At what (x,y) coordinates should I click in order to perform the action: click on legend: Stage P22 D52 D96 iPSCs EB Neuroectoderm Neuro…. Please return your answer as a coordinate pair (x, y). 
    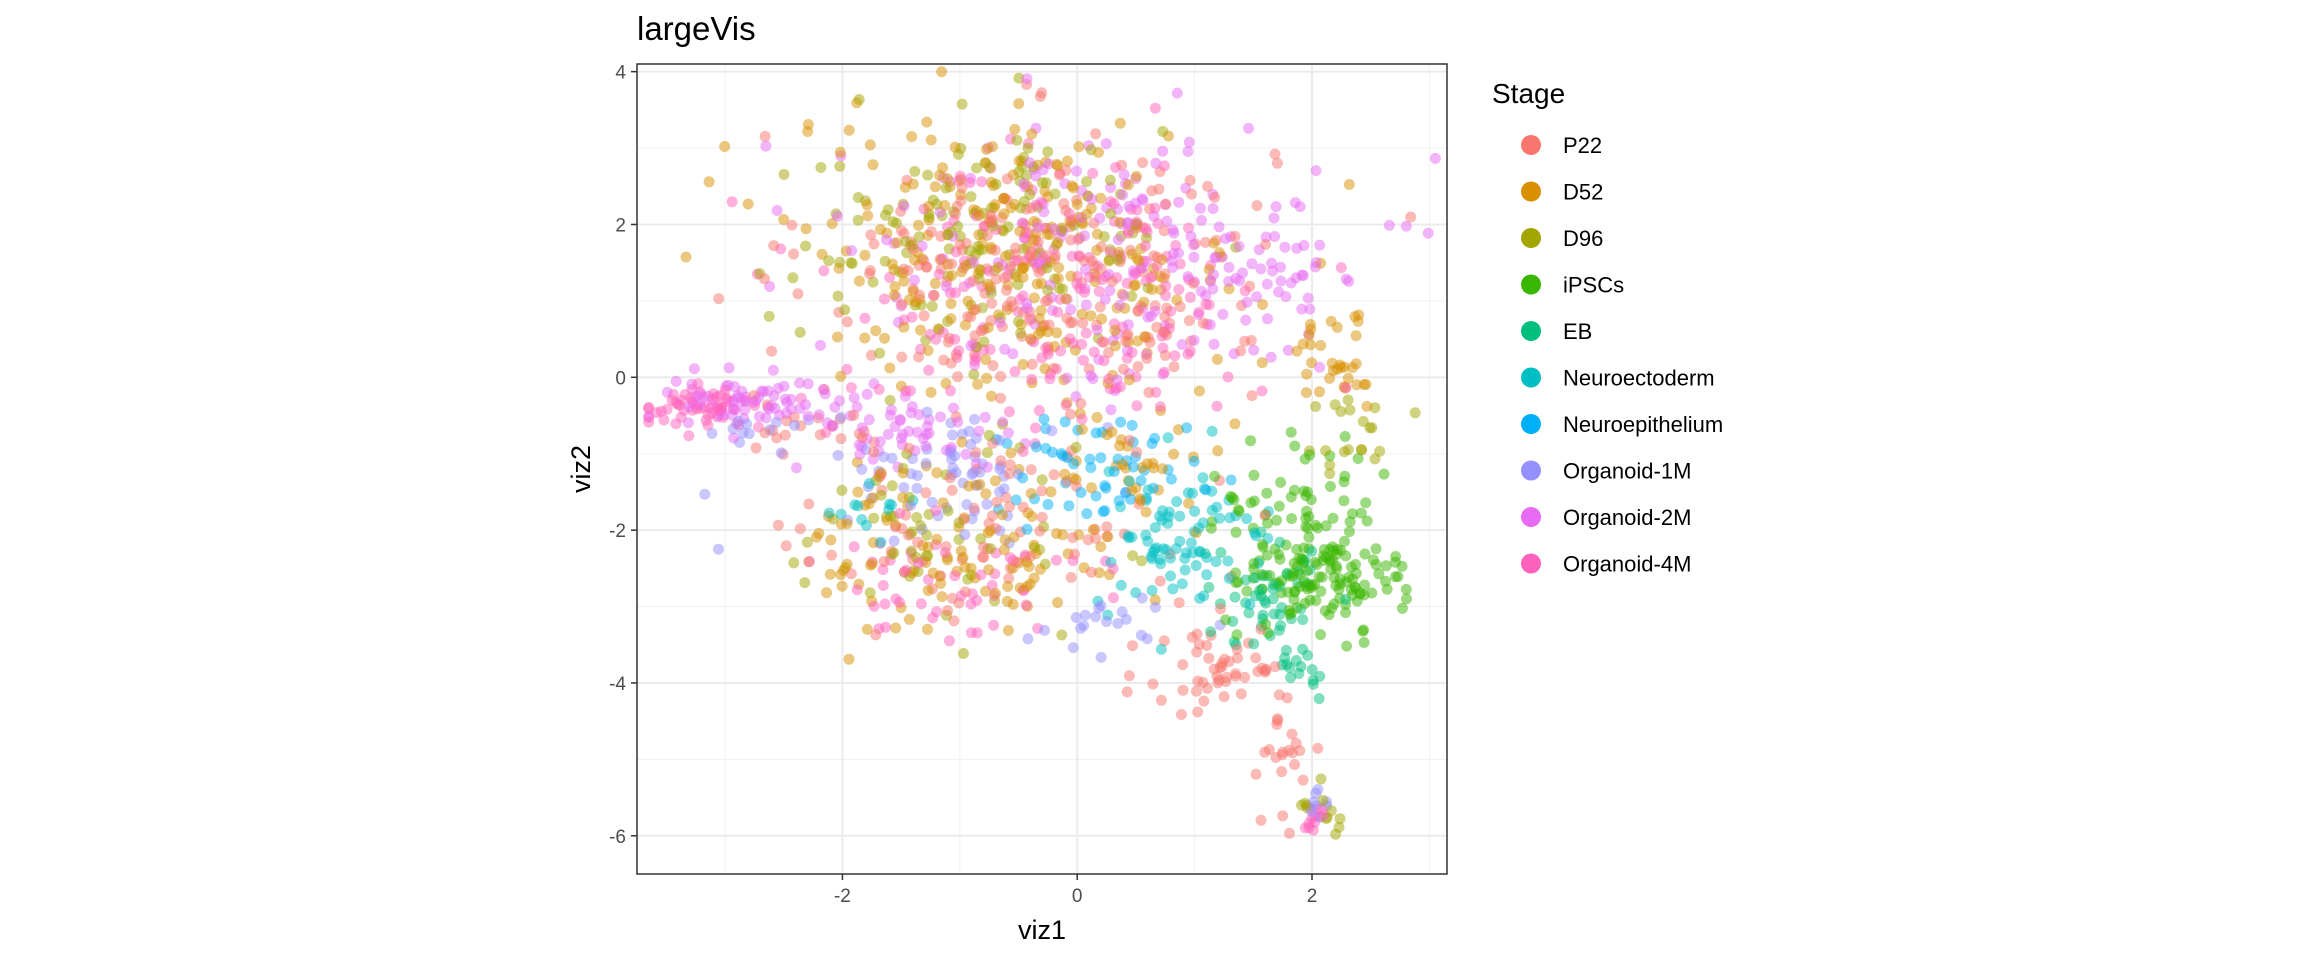
    Looking at the image, I should click on (1607, 327).